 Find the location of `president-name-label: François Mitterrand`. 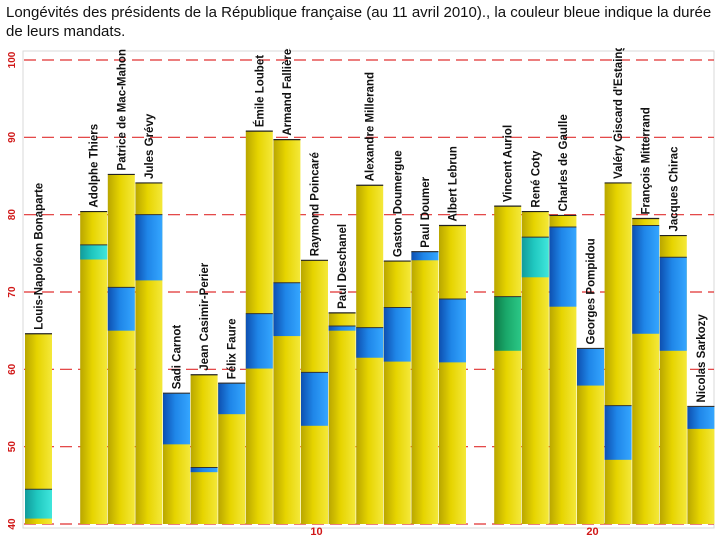

president-name-label: François Mitterrand is located at coordinates (647, 160).